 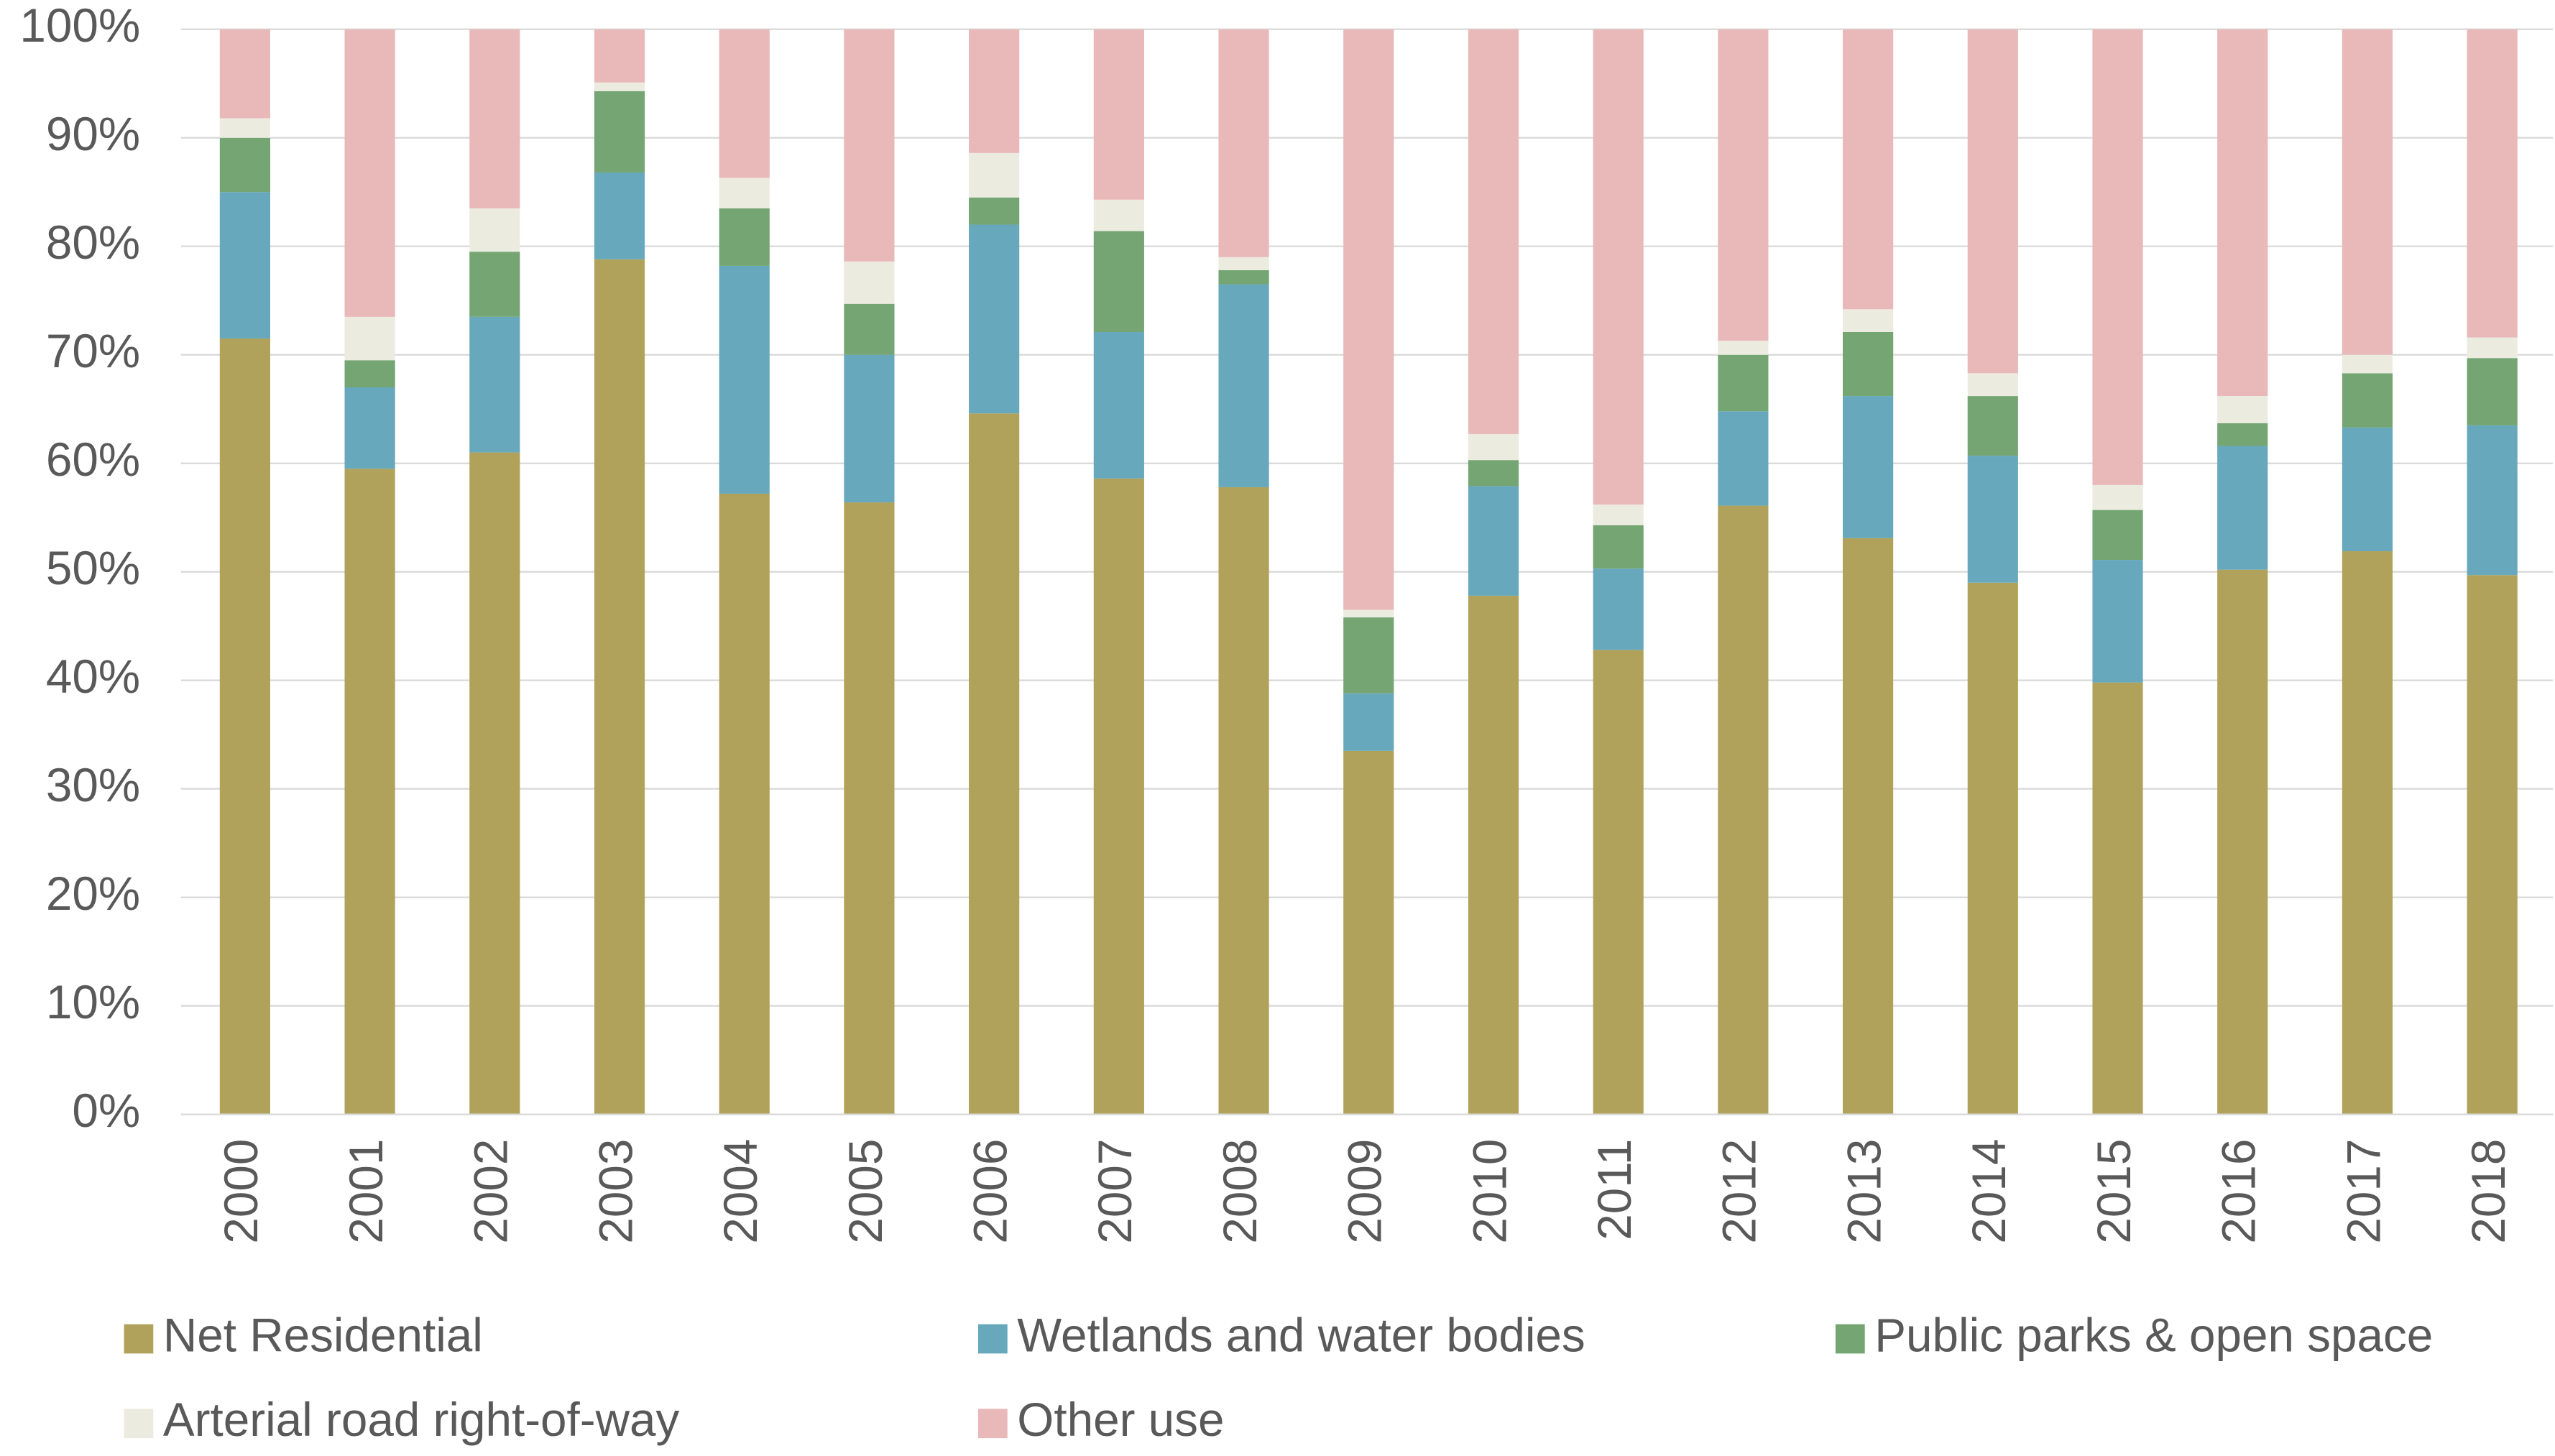 I want to click on x-tick-label: 2006, so click(x=990, y=1191).